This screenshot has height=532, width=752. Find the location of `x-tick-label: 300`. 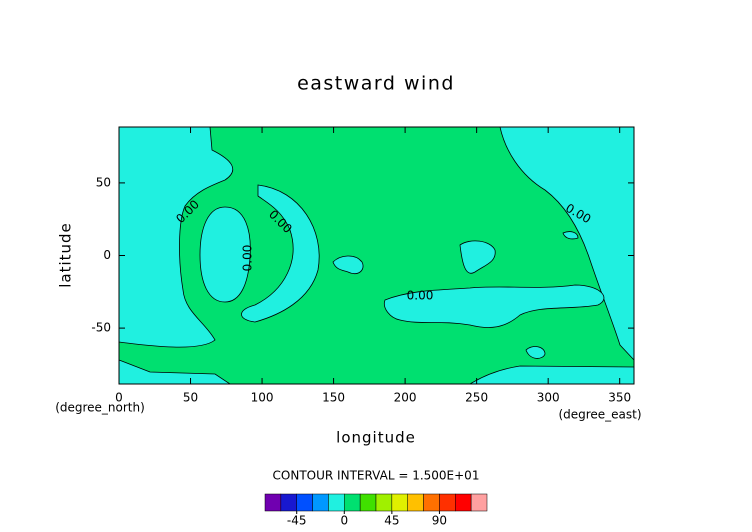

x-tick-label: 300 is located at coordinates (548, 398).